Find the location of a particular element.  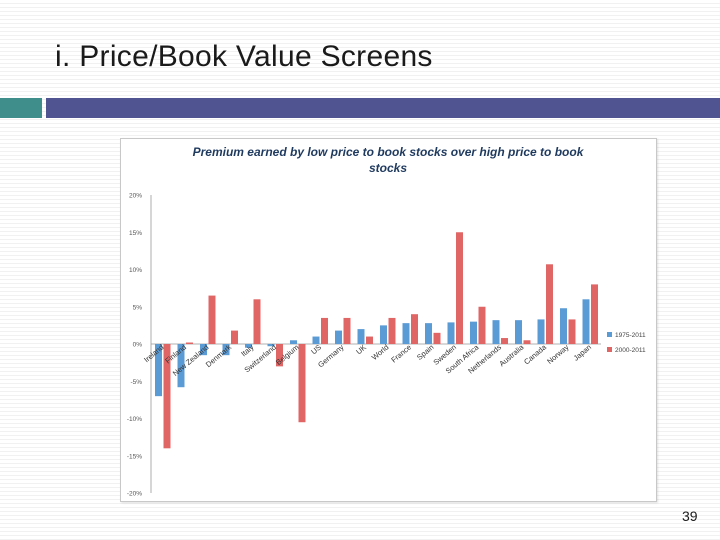

x-category-label: Norway is located at coordinates (557, 353).